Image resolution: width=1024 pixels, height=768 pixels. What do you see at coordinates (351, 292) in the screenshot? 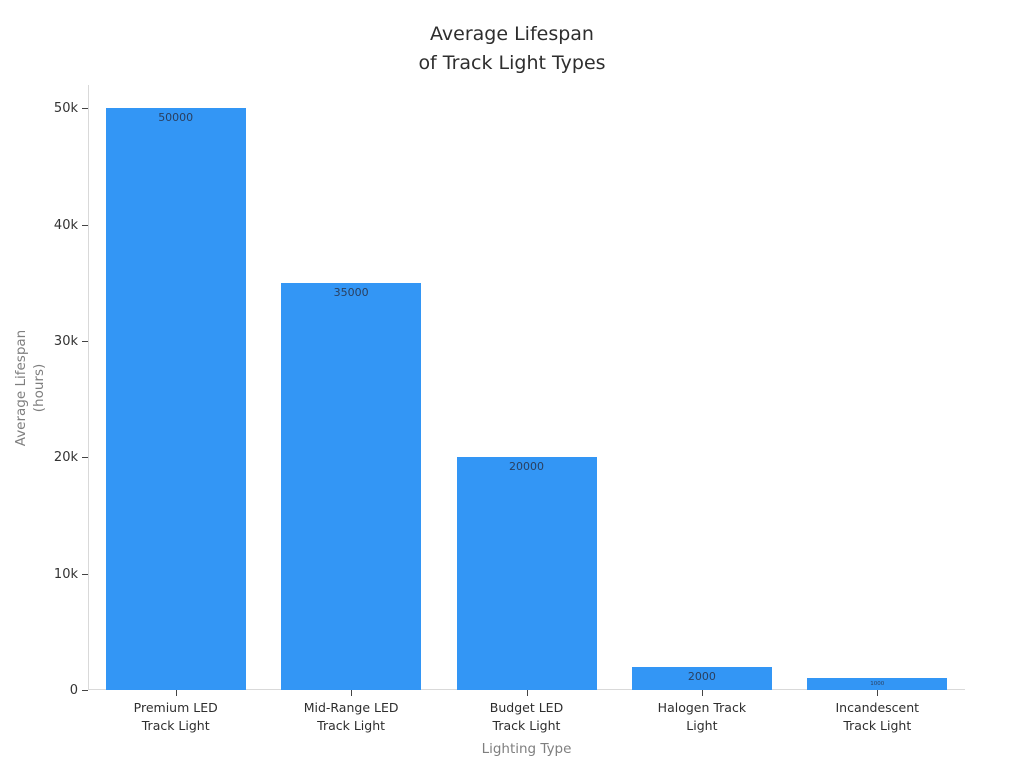
I see `bar-value-label: 35000` at bounding box center [351, 292].